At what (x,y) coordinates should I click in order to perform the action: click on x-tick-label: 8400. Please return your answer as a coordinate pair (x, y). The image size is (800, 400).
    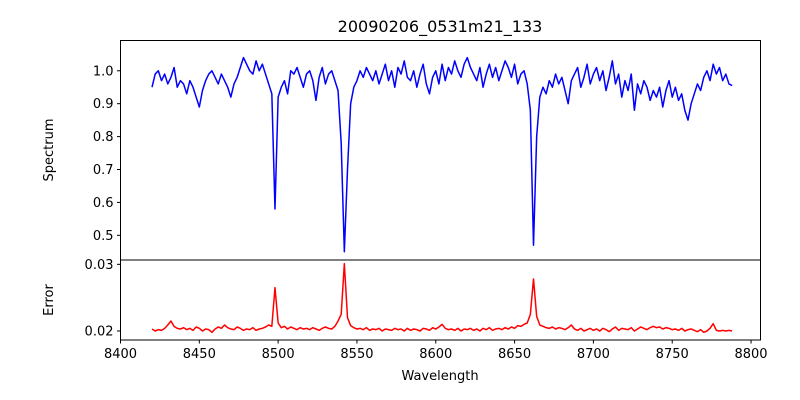
    Looking at the image, I should click on (120, 354).